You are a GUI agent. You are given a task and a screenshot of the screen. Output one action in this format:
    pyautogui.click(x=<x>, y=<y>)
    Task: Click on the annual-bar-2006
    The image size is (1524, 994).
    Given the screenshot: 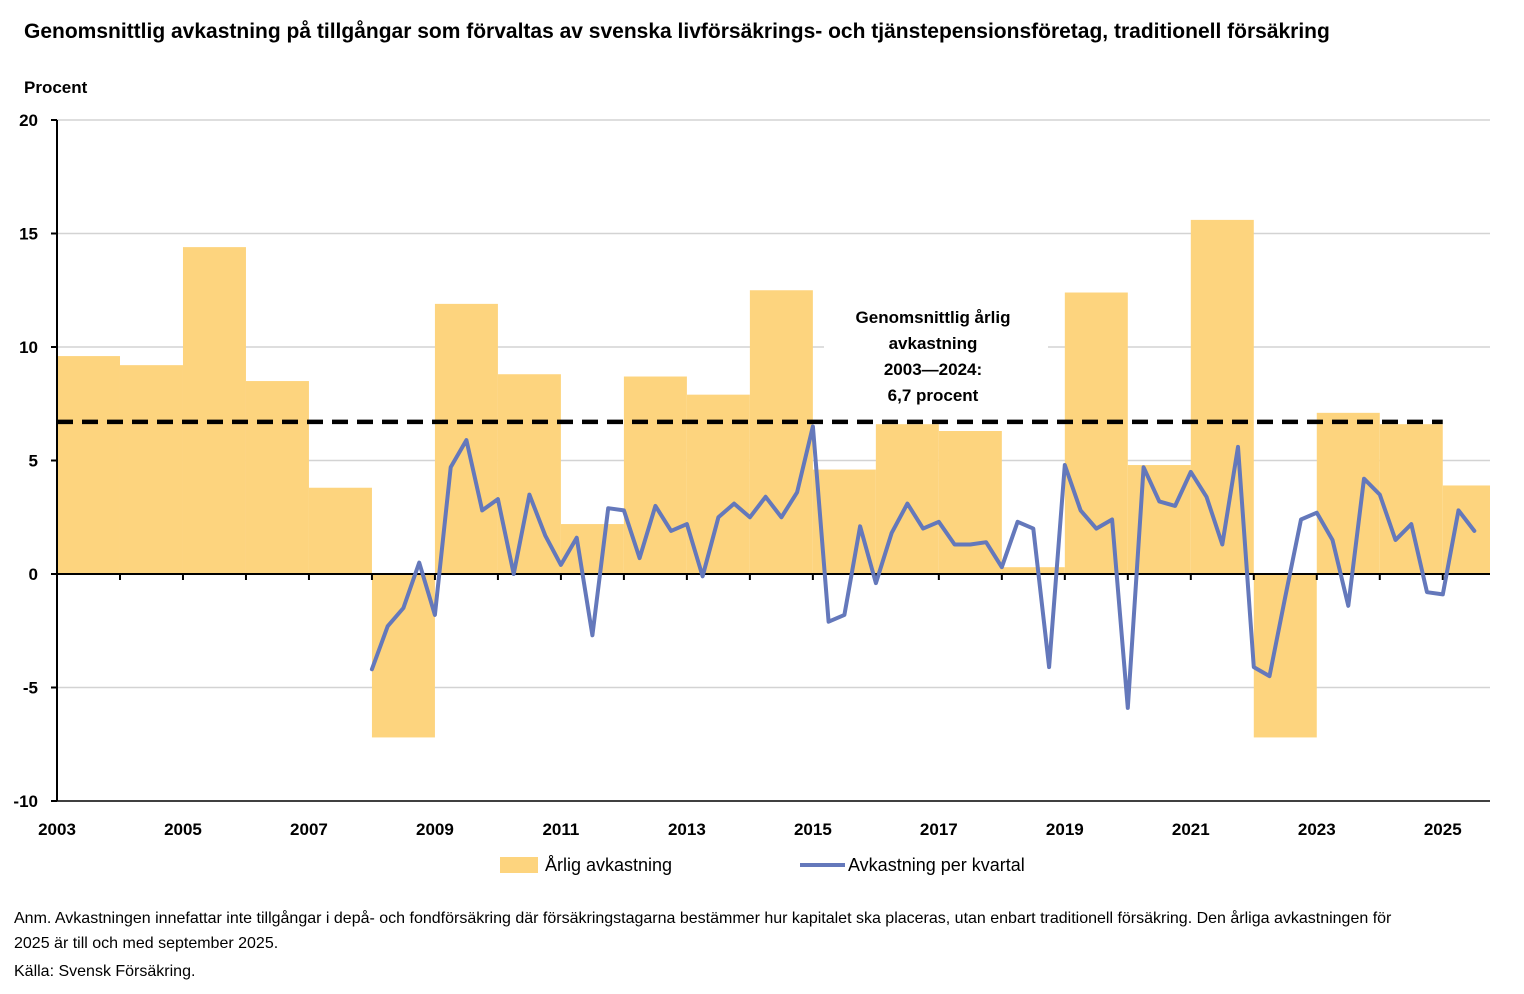 What is the action you would take?
    pyautogui.click(x=277, y=477)
    